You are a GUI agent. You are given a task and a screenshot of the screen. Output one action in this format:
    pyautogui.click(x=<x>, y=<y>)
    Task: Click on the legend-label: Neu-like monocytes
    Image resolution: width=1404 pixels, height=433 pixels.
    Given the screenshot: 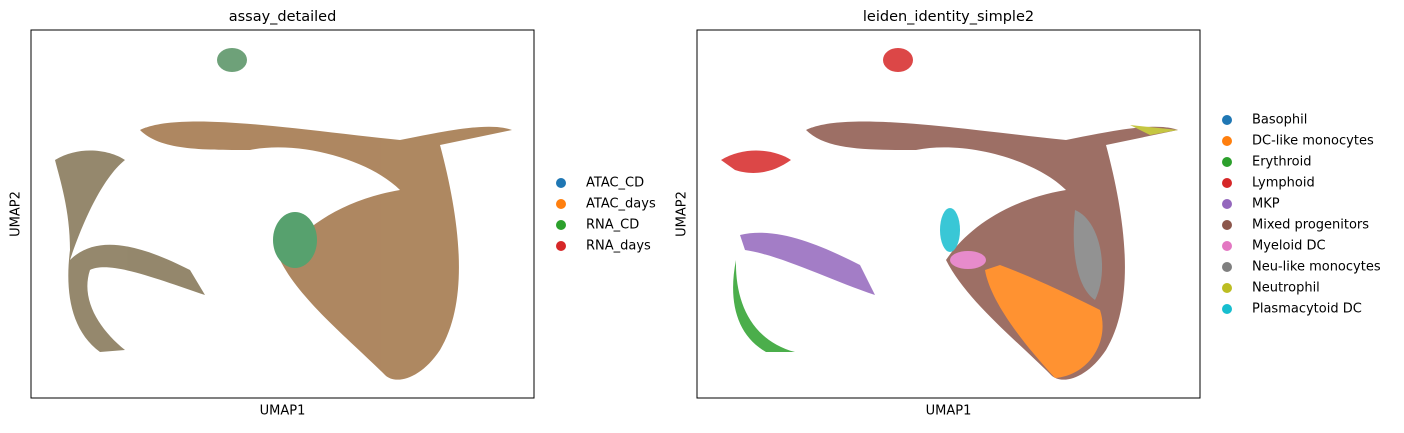 What is the action you would take?
    pyautogui.click(x=1316, y=267)
    